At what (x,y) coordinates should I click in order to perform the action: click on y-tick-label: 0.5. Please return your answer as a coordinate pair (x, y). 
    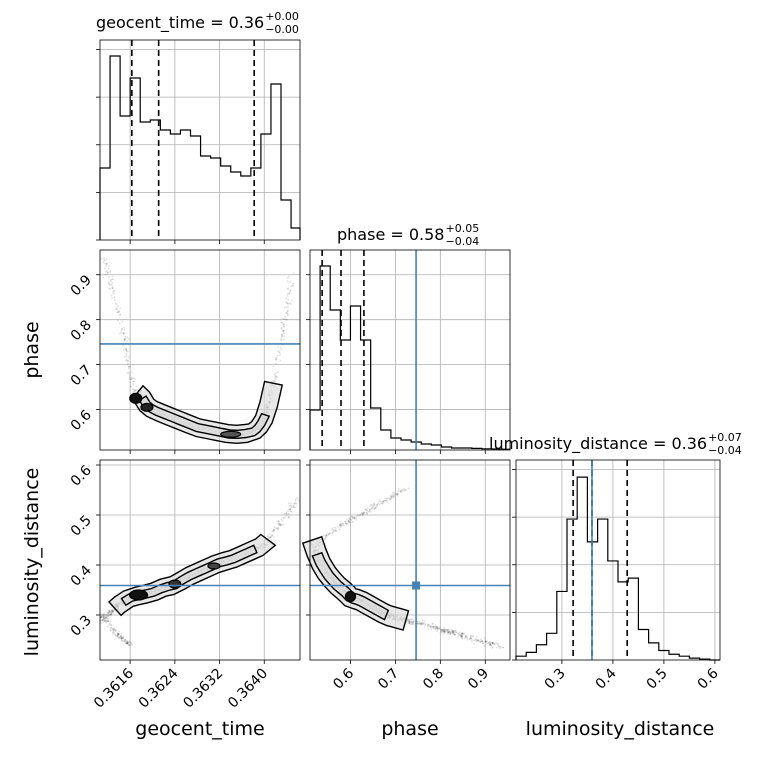
    Looking at the image, I should click on (81, 526).